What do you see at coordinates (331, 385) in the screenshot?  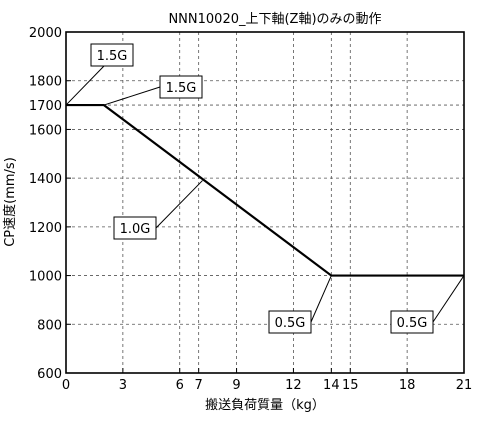 I see `x-tick-label: 14` at bounding box center [331, 385].